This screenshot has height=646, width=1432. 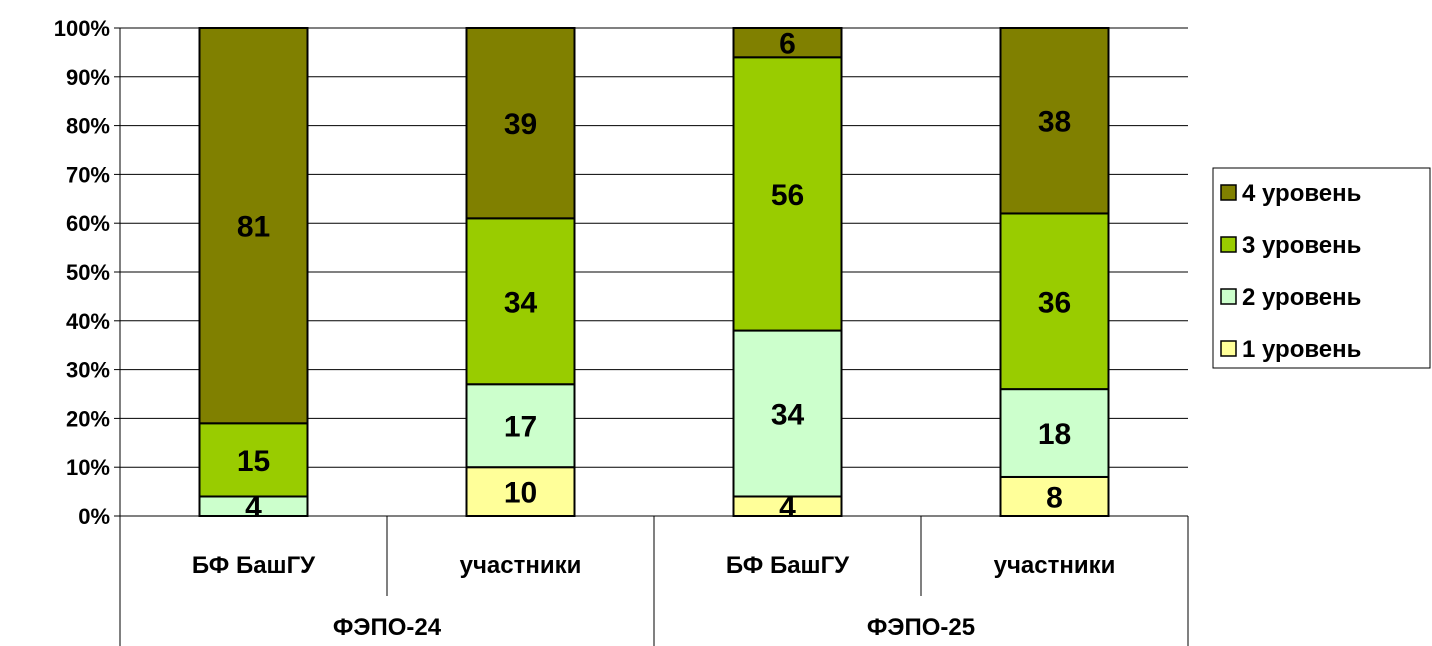 What do you see at coordinates (88, 174) in the screenshot?
I see `y-tick-label: 70%` at bounding box center [88, 174].